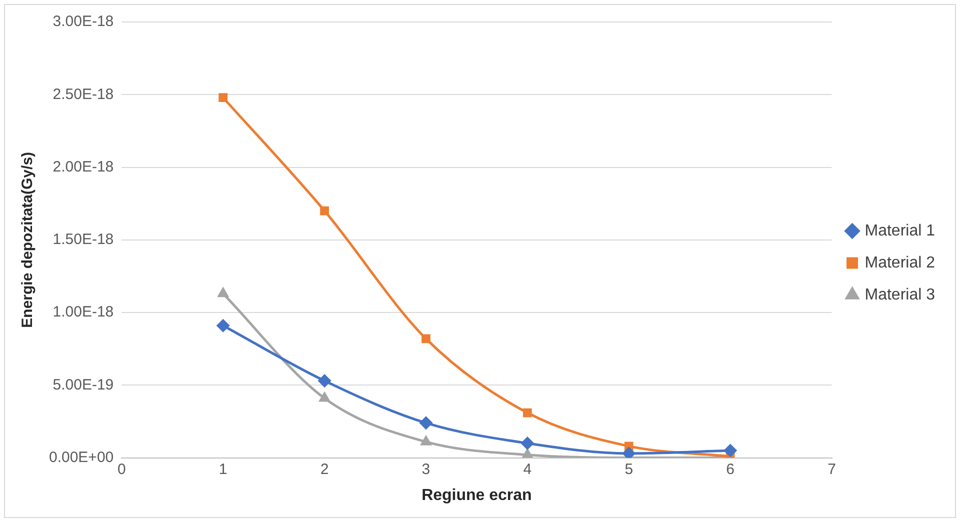  What do you see at coordinates (27, 240) in the screenshot?
I see `y-axis-title: Energie depozitata(Gy/s)` at bounding box center [27, 240].